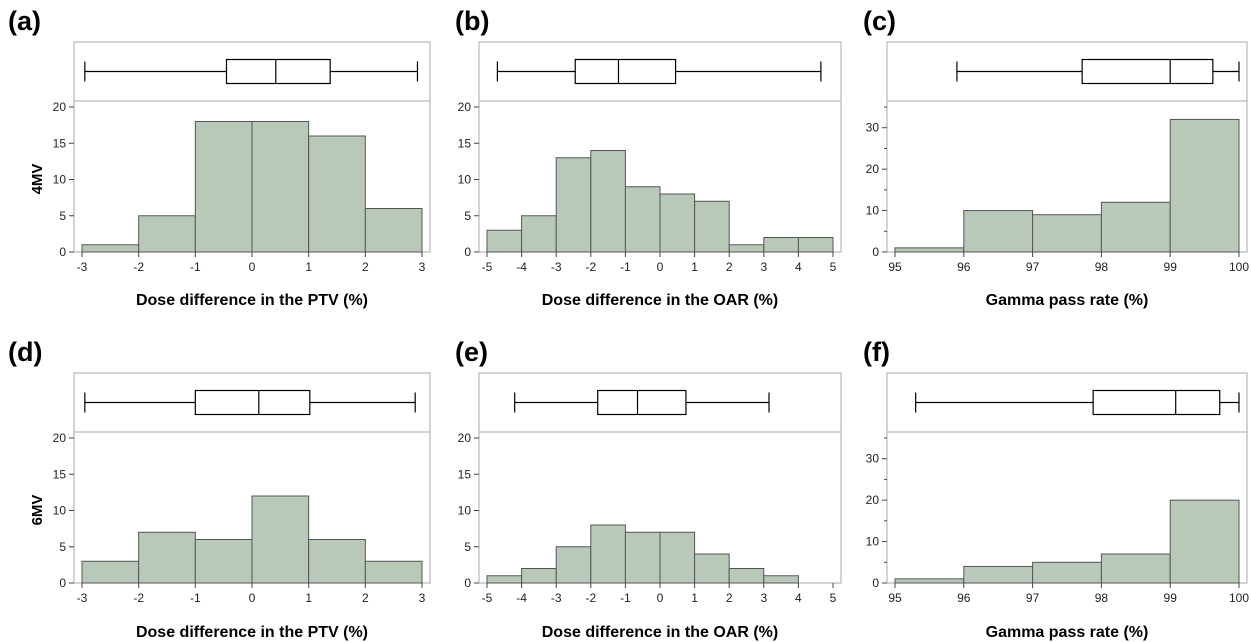 The image size is (1251, 642). What do you see at coordinates (833, 267) in the screenshot?
I see `x-tick-label: 5` at bounding box center [833, 267].